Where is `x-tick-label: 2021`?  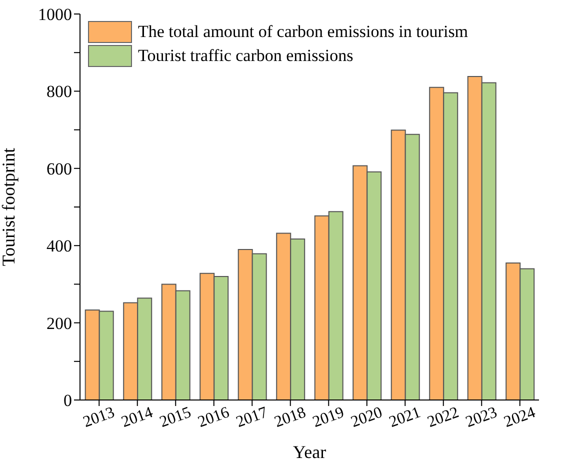
x-tick-label: 2021 is located at coordinates (405, 417).